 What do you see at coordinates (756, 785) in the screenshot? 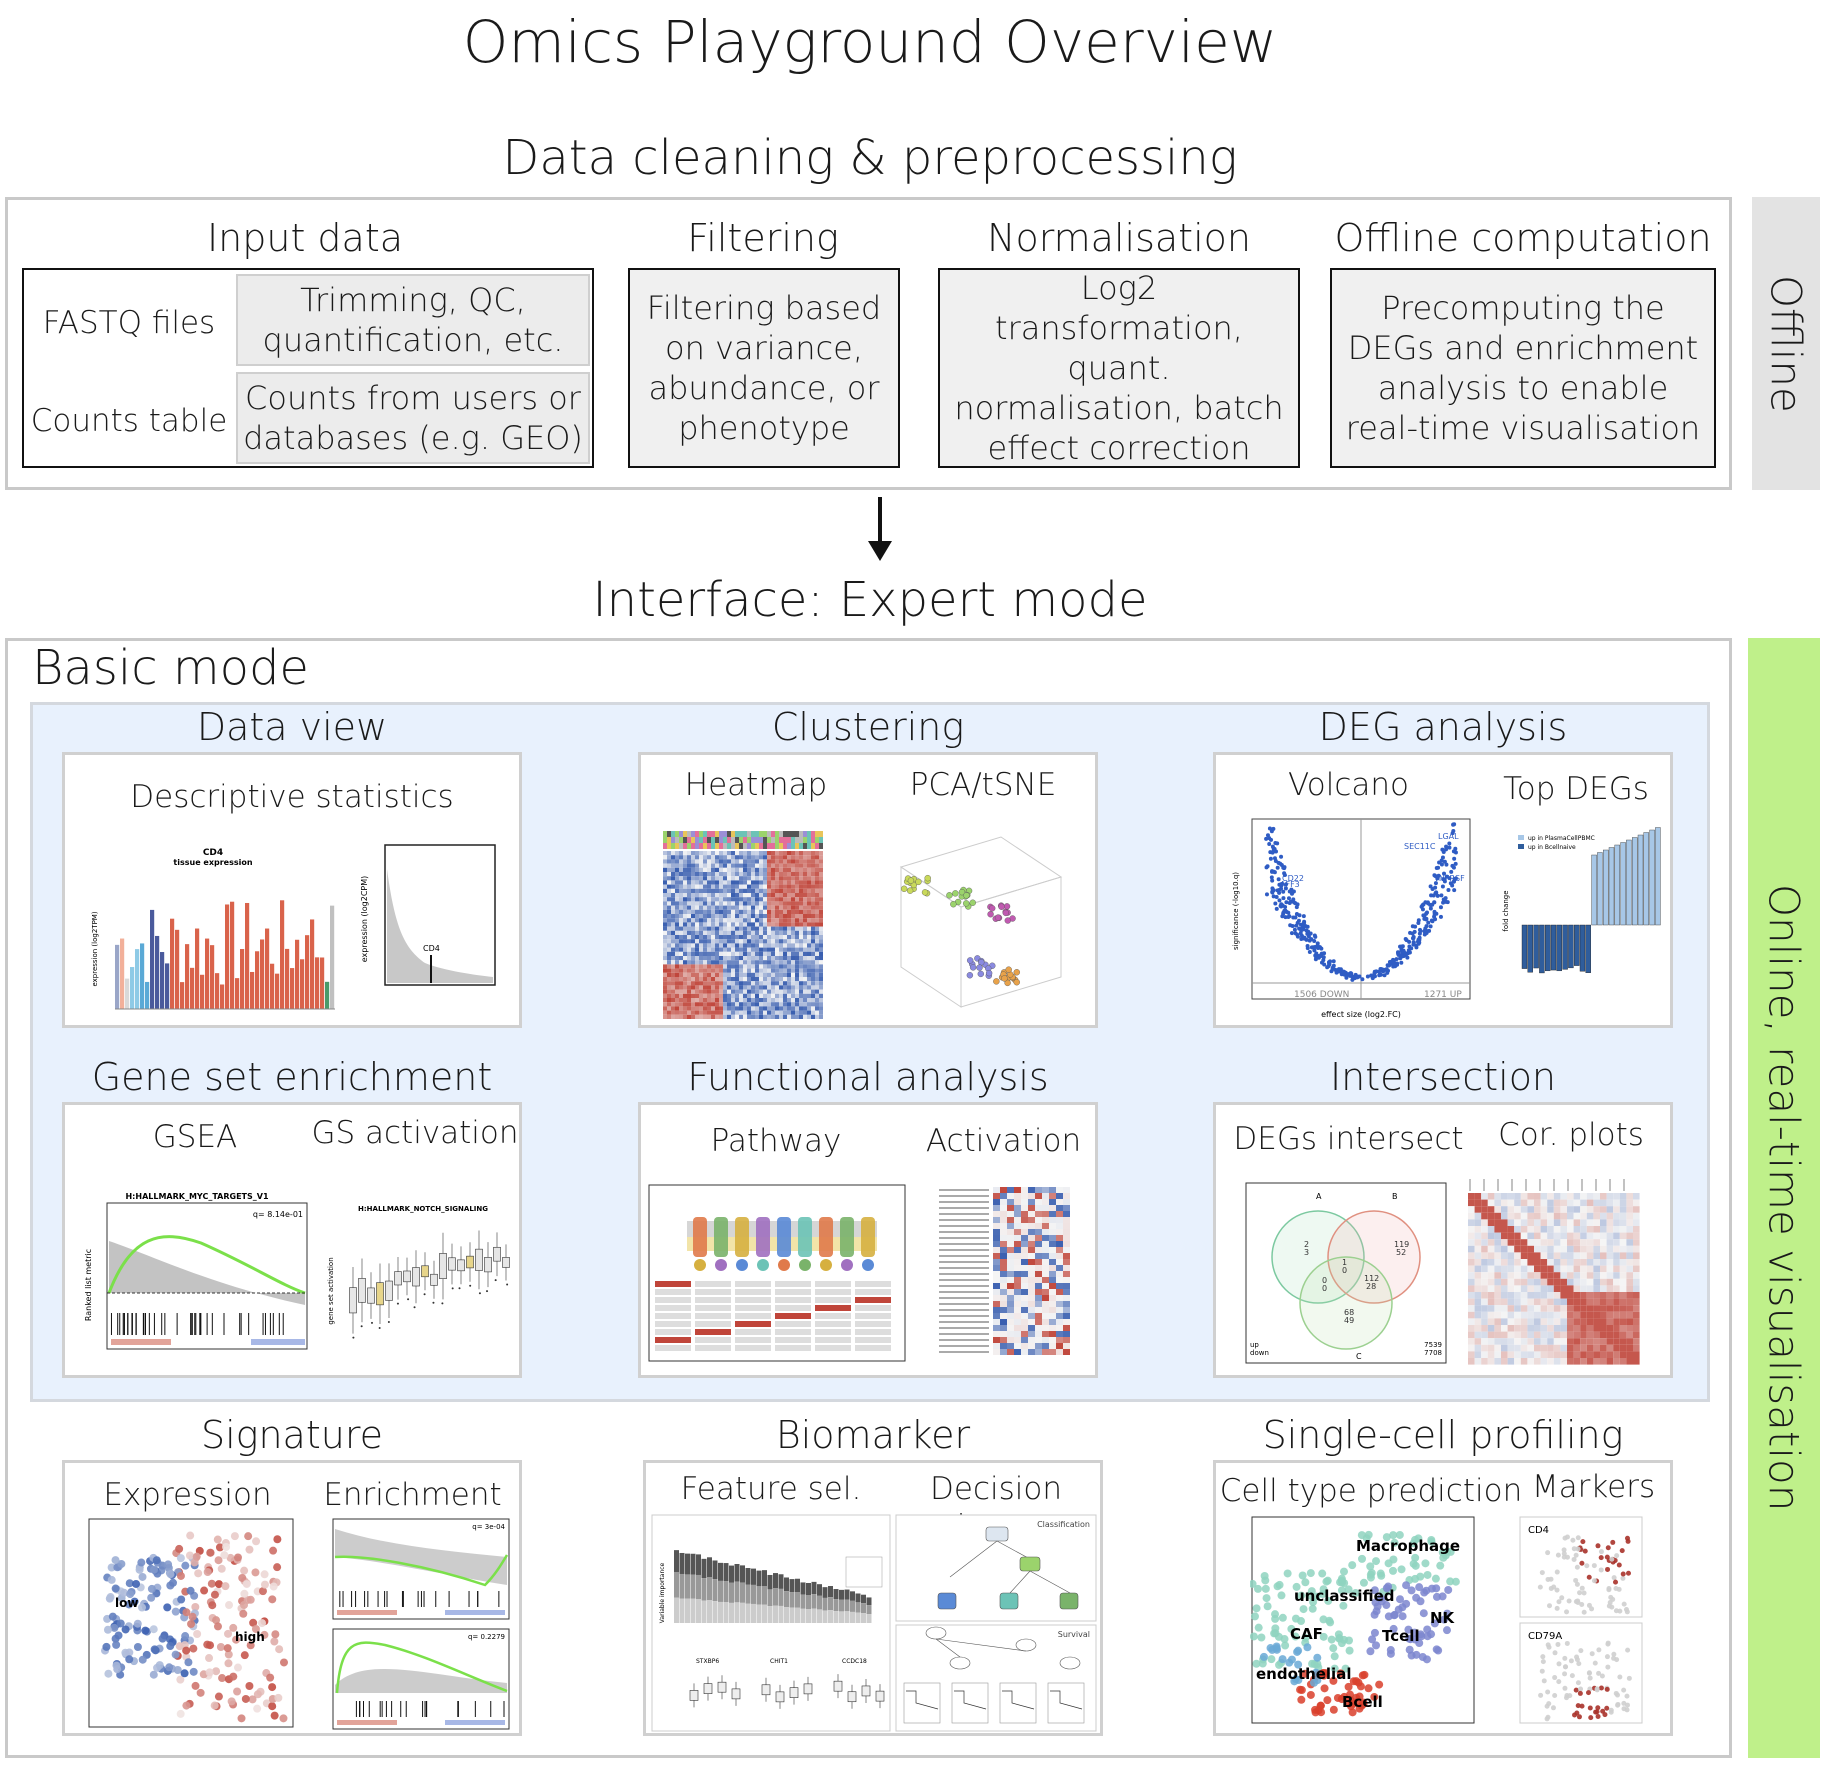
I see `heatmap-label: Heatmap` at bounding box center [756, 785].